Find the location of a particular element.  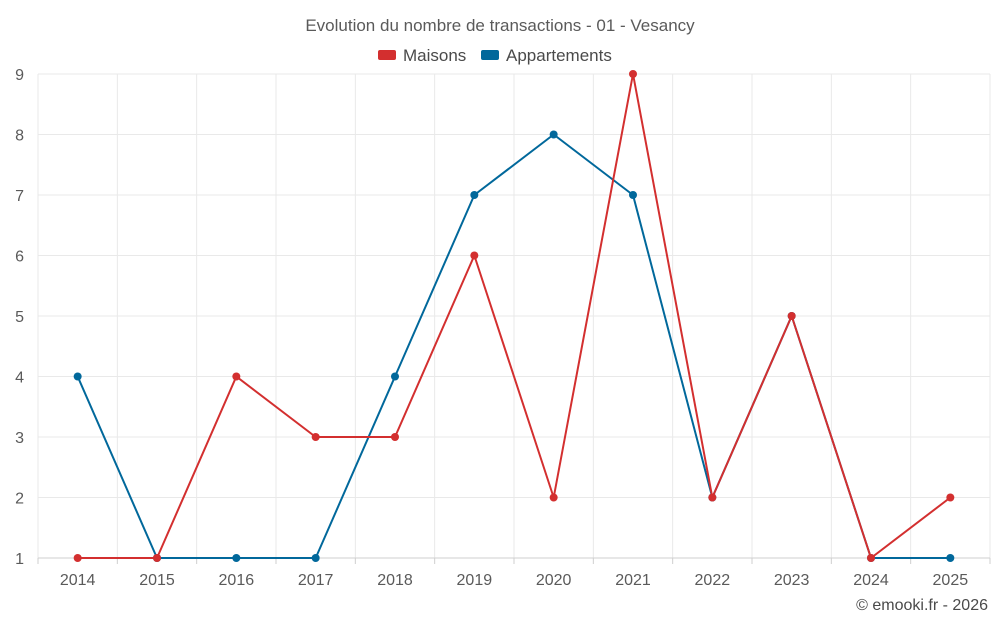

x-tick-label: 2018 is located at coordinates (395, 580).